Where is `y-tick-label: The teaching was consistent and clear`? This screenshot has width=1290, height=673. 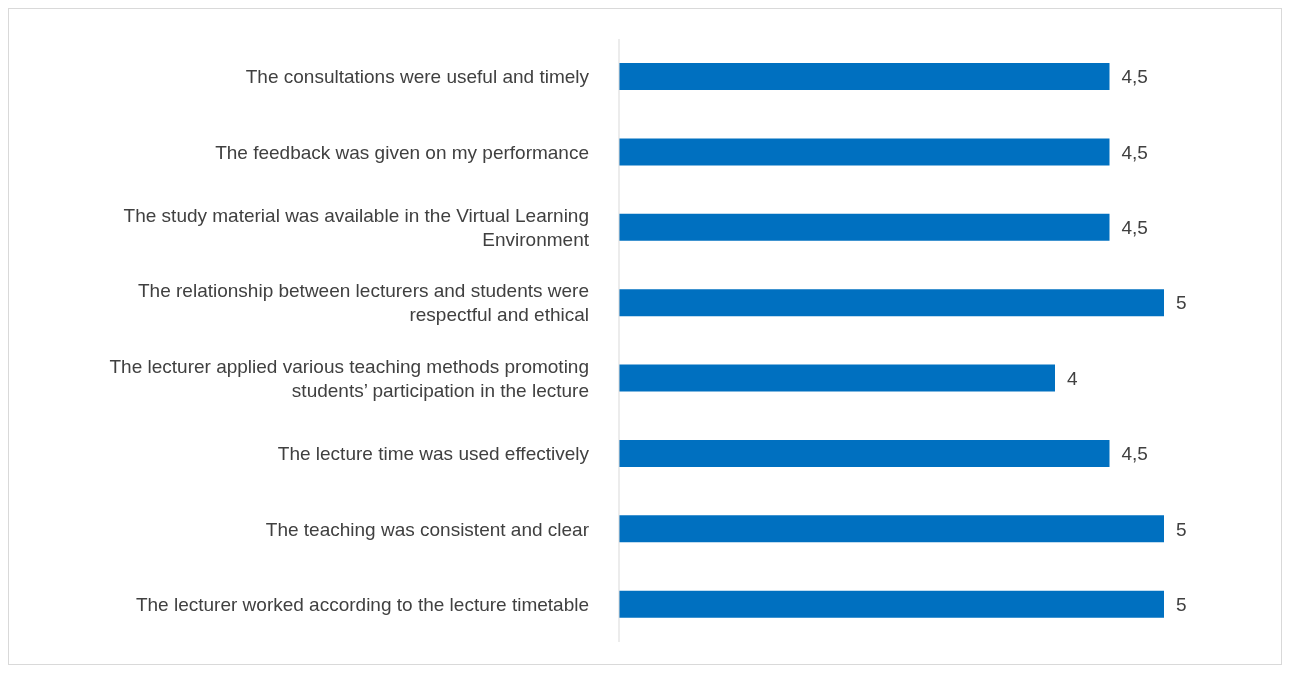 y-tick-label: The teaching was consistent and clear is located at coordinates (427, 529).